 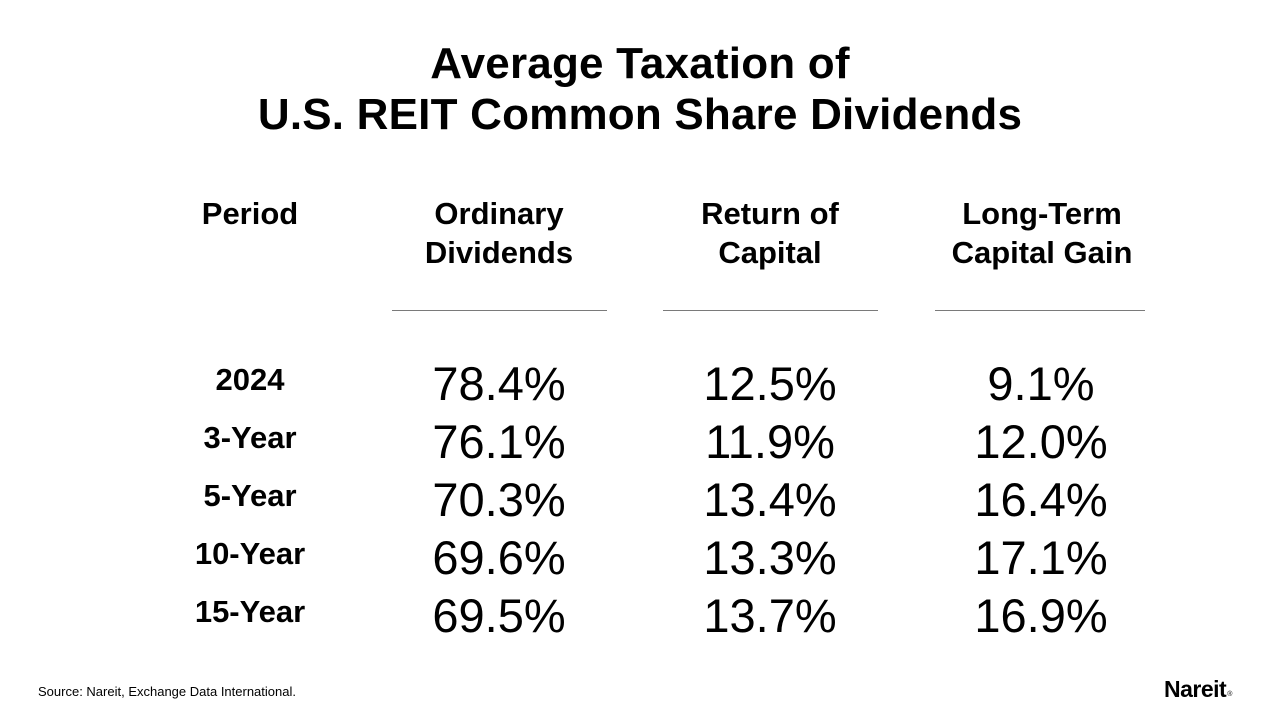 I want to click on header-ordinary-line-2: Dividends, so click(x=499, y=252).